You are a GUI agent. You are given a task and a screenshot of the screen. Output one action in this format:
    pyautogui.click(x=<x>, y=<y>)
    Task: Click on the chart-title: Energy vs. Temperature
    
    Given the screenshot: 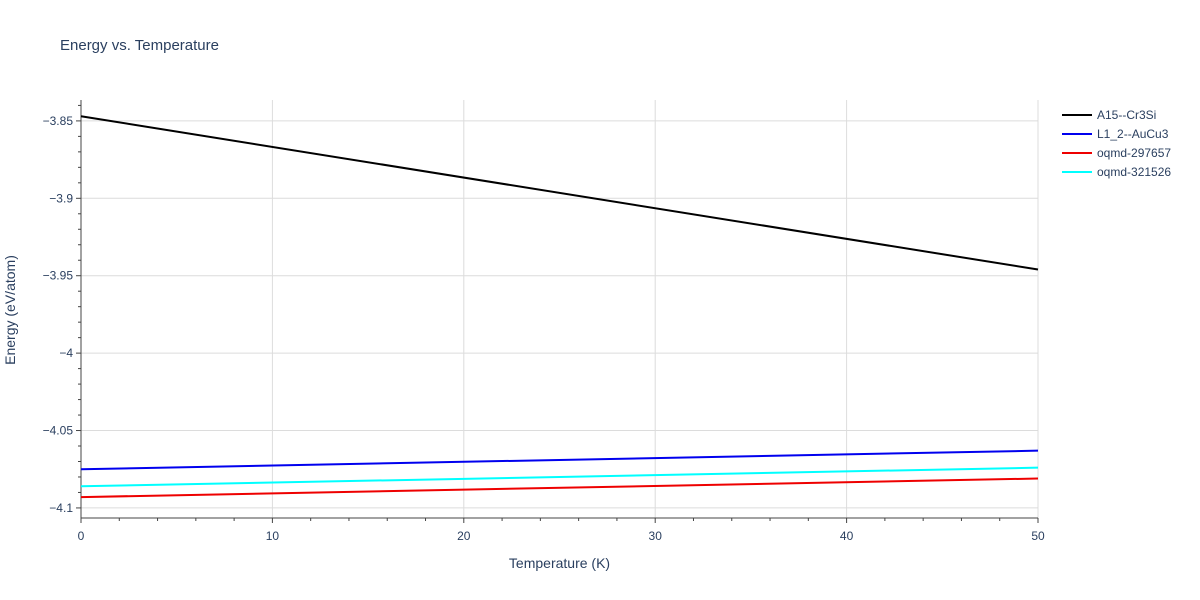 What is the action you would take?
    pyautogui.click(x=139, y=45)
    